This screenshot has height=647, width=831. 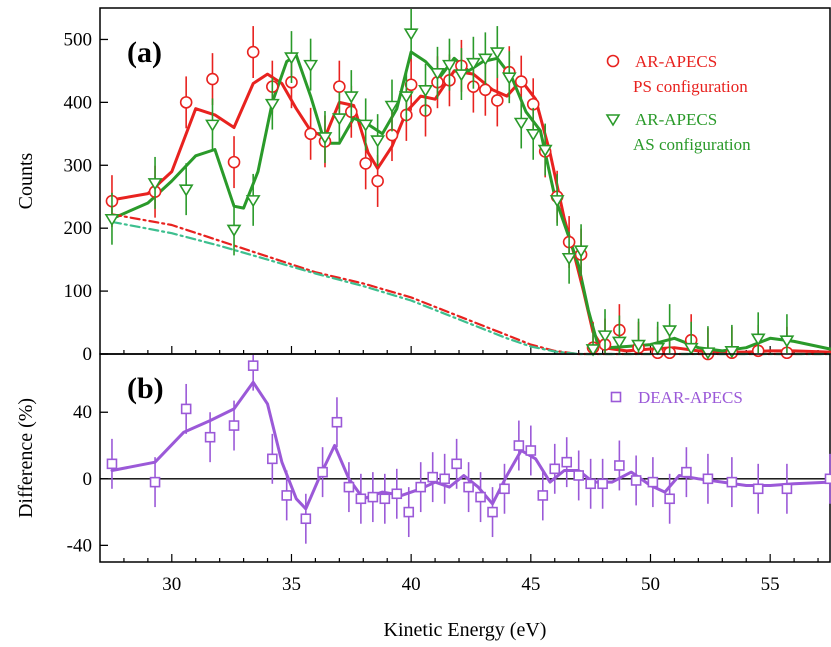 I want to click on panel-a-y-tick-label: 500, so click(x=78, y=39).